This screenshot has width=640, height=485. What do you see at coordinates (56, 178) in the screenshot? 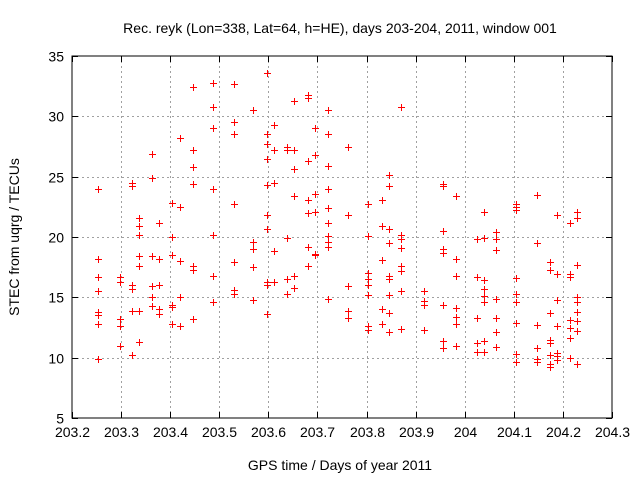
I see `y-tick-label: 25` at bounding box center [56, 178].